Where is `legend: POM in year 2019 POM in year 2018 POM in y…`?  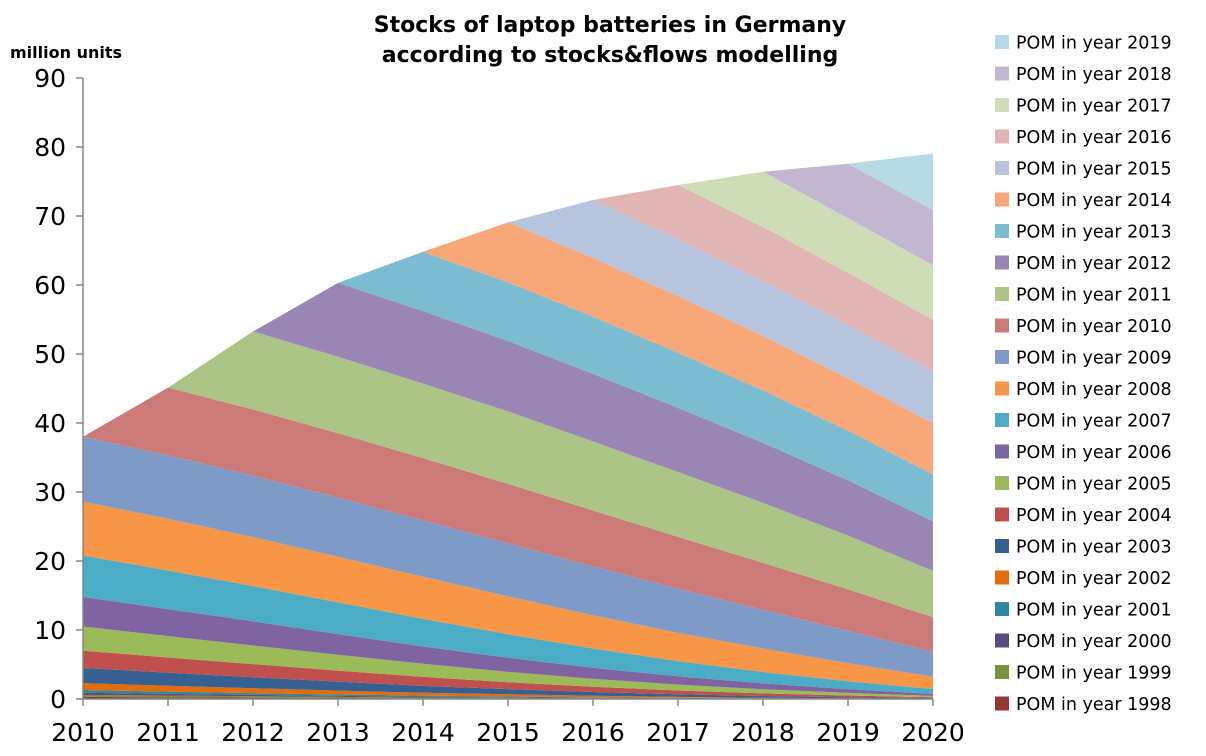
legend: POM in year 2019 POM in year 2018 POM in y… is located at coordinates (1083, 374).